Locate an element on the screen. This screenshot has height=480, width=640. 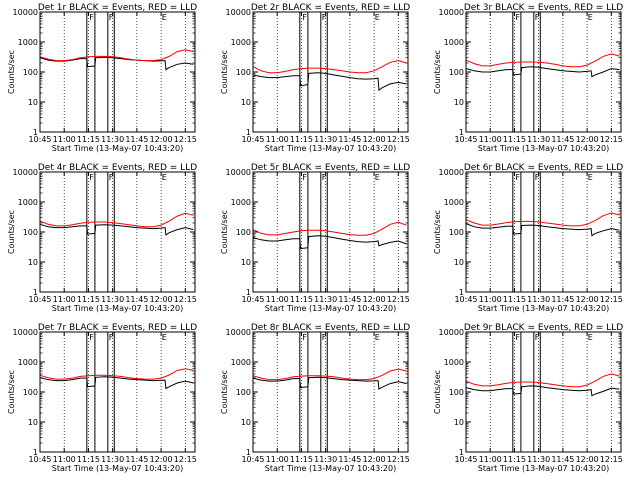
chart-title: Det 6r BLACK = Events, RED = LLD is located at coordinates (543, 168).